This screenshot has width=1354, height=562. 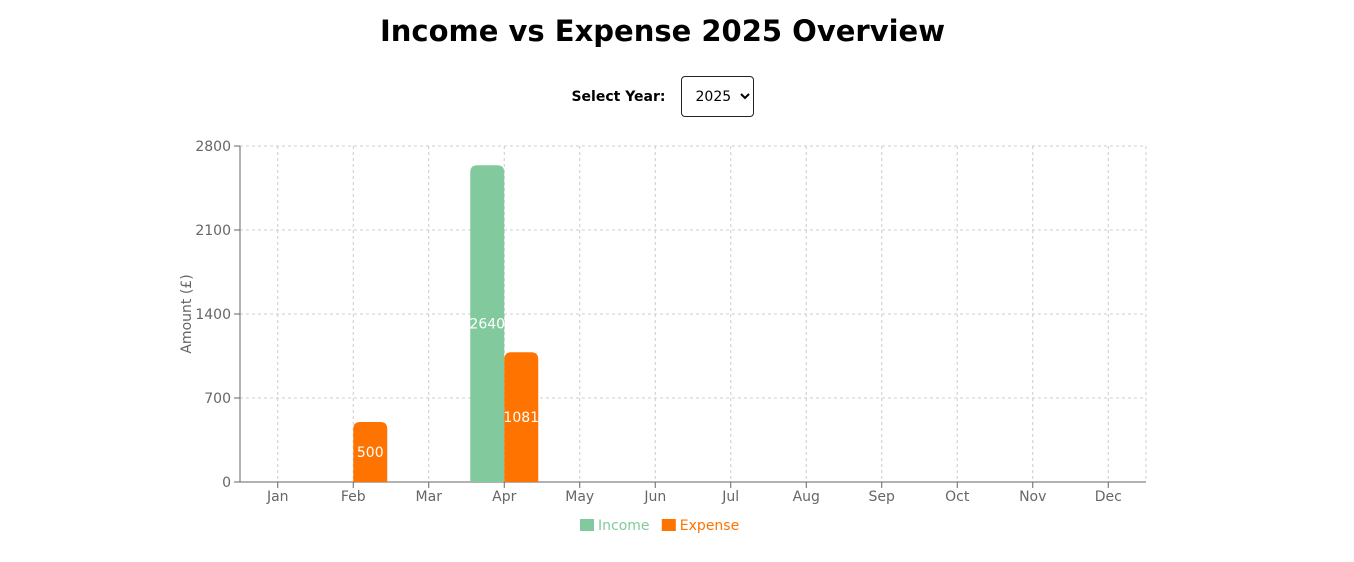 I want to click on income-bar-label: 2640, so click(x=487, y=325).